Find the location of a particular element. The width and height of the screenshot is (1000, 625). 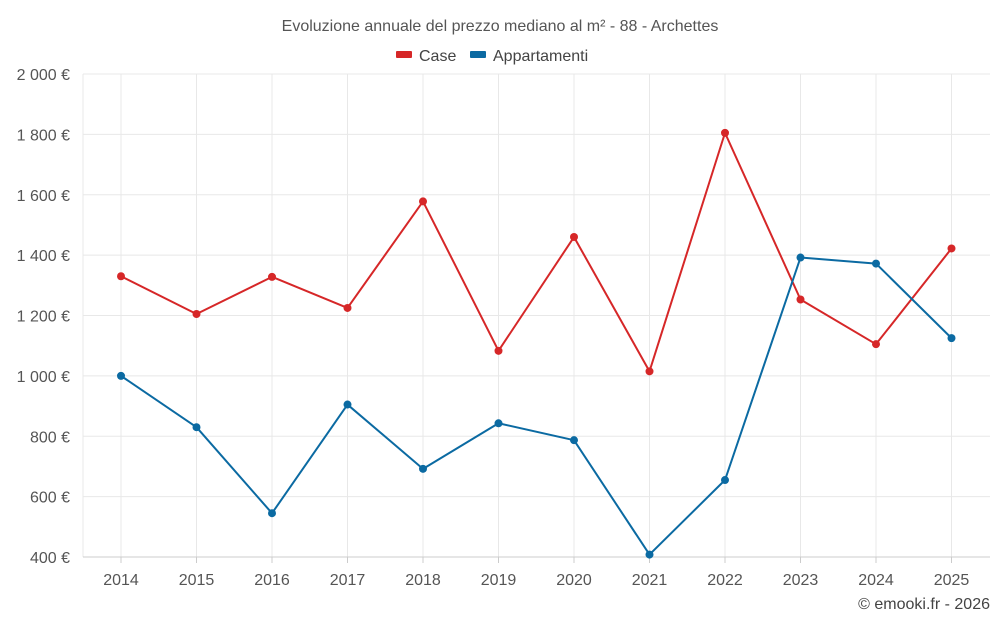

legend-item-case: Case is located at coordinates (426, 56).